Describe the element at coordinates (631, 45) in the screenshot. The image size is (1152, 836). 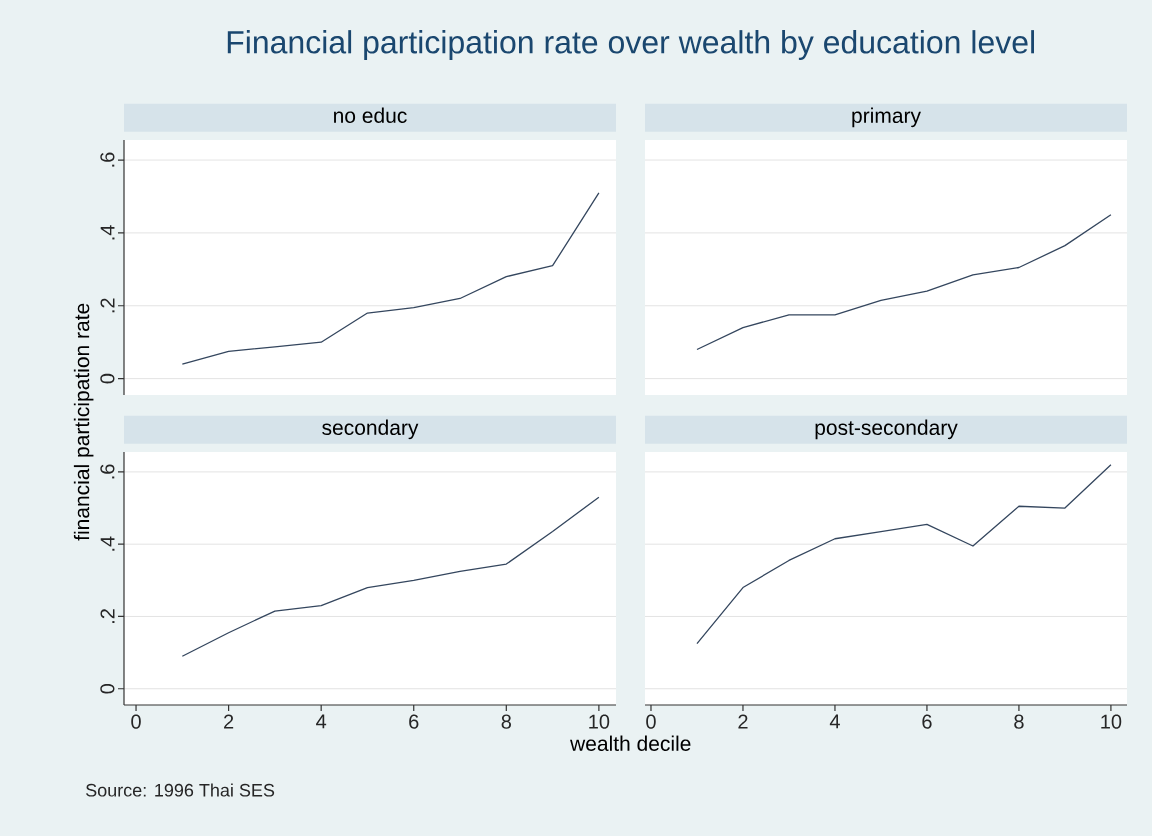
I see `text: Financial participation rate over wealth by education level` at that location.